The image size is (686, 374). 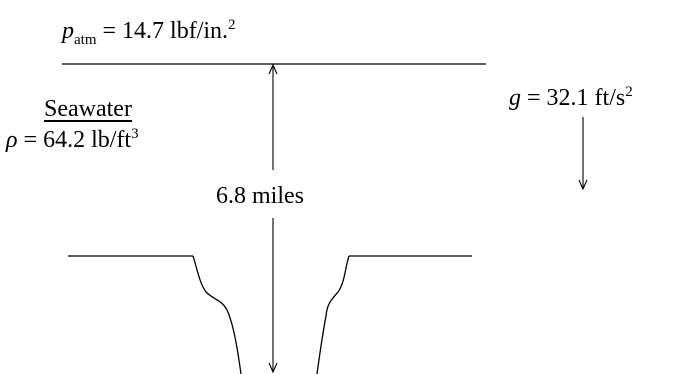 What do you see at coordinates (273, 368) in the screenshot?
I see `depth-arrow-bottom-head` at bounding box center [273, 368].